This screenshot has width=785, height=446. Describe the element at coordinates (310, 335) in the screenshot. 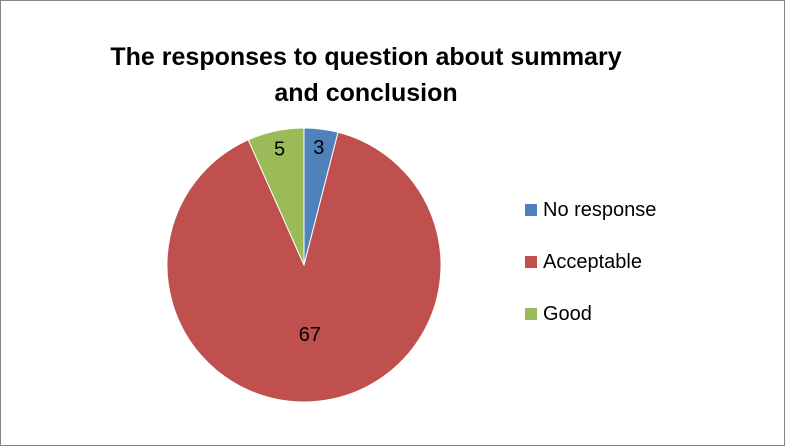

I see `data-label-acceptable: 67` at that location.